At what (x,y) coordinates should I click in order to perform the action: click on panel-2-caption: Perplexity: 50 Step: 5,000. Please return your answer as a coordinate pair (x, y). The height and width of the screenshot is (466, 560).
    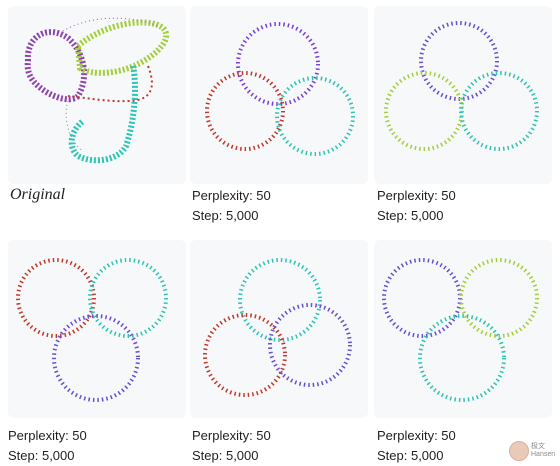
    Looking at the image, I should click on (416, 206).